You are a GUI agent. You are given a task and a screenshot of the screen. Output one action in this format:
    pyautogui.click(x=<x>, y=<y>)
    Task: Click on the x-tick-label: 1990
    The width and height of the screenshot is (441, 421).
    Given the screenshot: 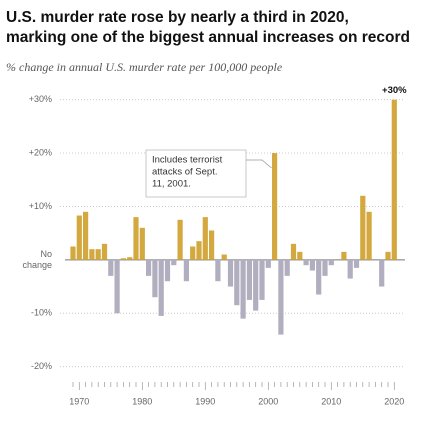 What is the action you would take?
    pyautogui.click(x=205, y=401)
    